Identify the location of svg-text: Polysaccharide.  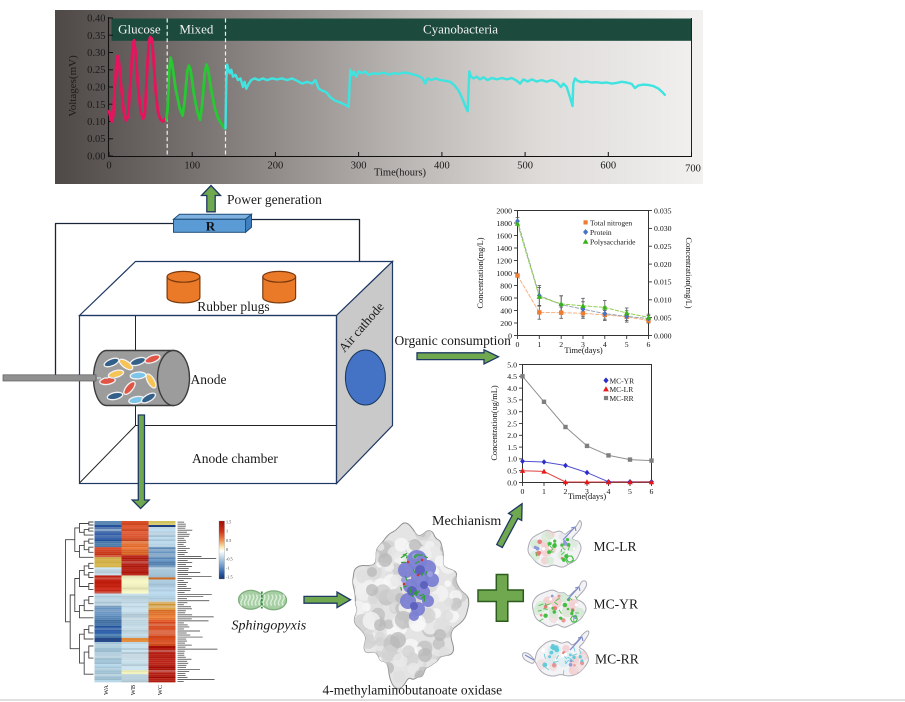
(613, 242).